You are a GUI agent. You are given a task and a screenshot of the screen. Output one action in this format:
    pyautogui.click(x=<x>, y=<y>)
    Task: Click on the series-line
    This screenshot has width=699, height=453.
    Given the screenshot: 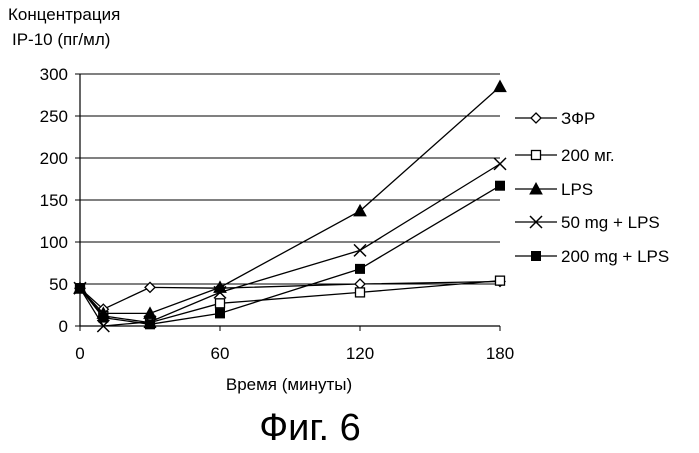 What is the action you would take?
    pyautogui.click(x=290, y=302)
    